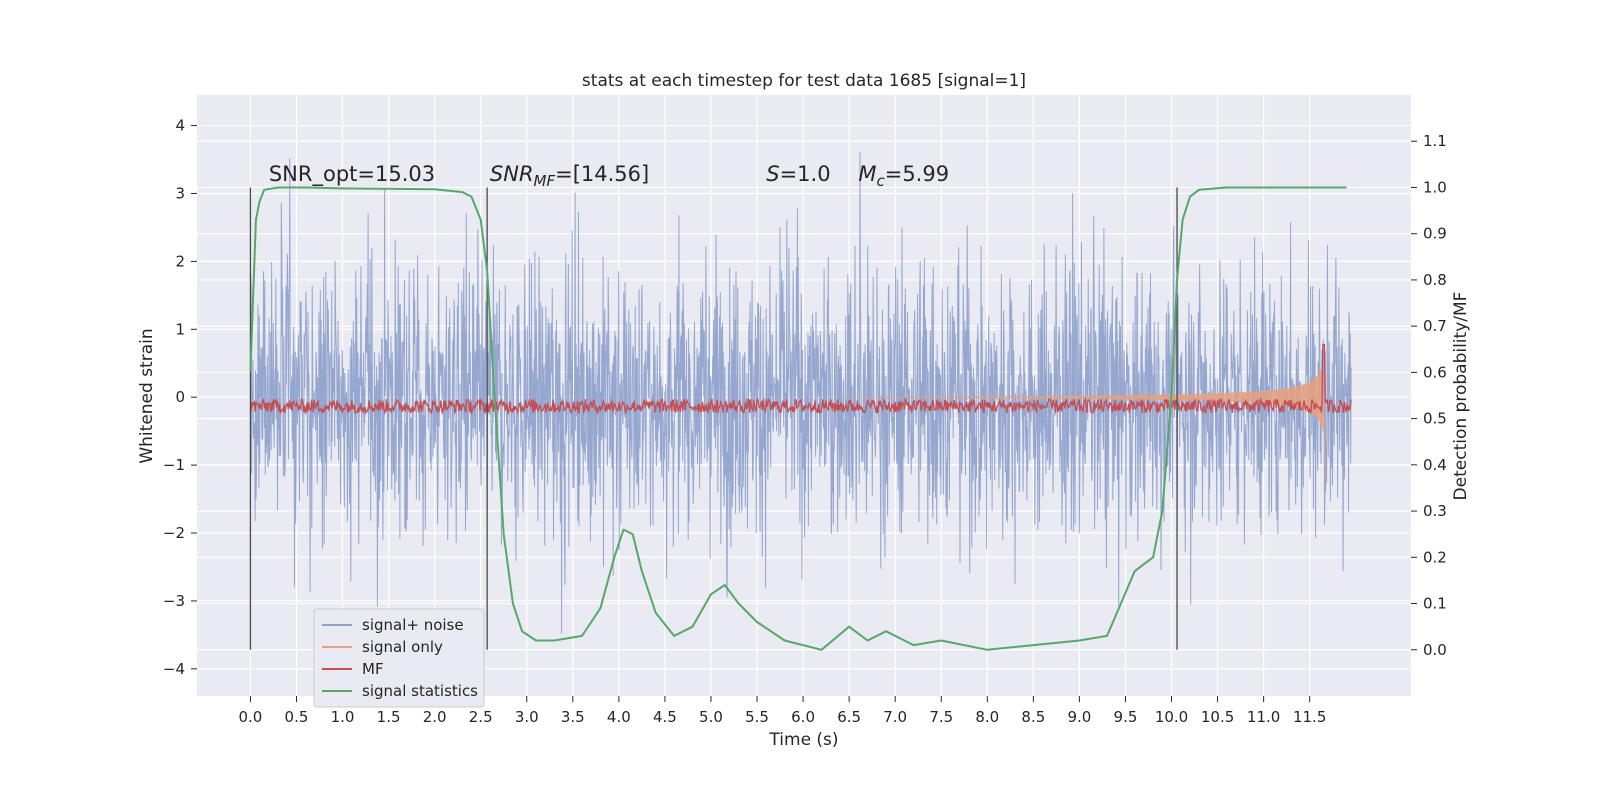  What do you see at coordinates (402, 647) in the screenshot?
I see `legend-label-signal-only: signal only` at bounding box center [402, 647].